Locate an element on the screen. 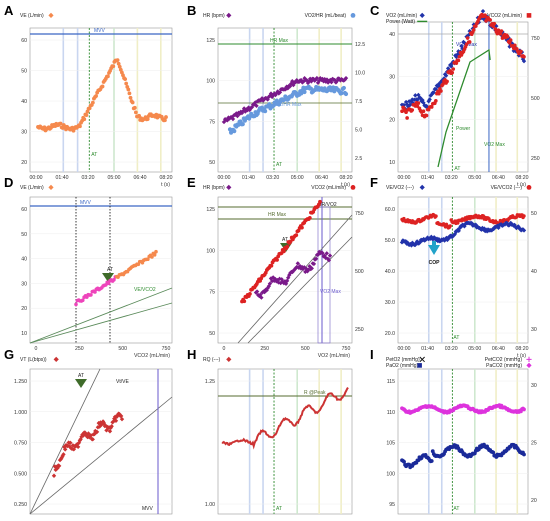 The image size is (550, 521). y-tick-label: 1.000 is located at coordinates (20, 413).